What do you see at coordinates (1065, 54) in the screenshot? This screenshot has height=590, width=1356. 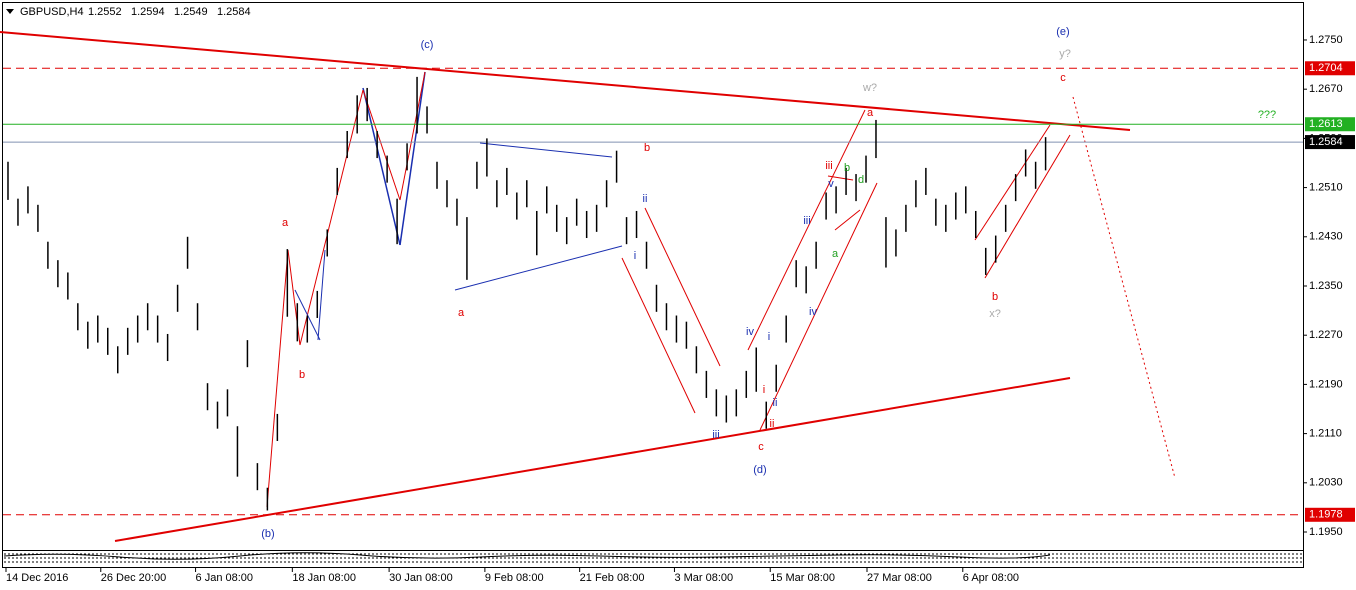 I see `wave-label: y?` at bounding box center [1065, 54].